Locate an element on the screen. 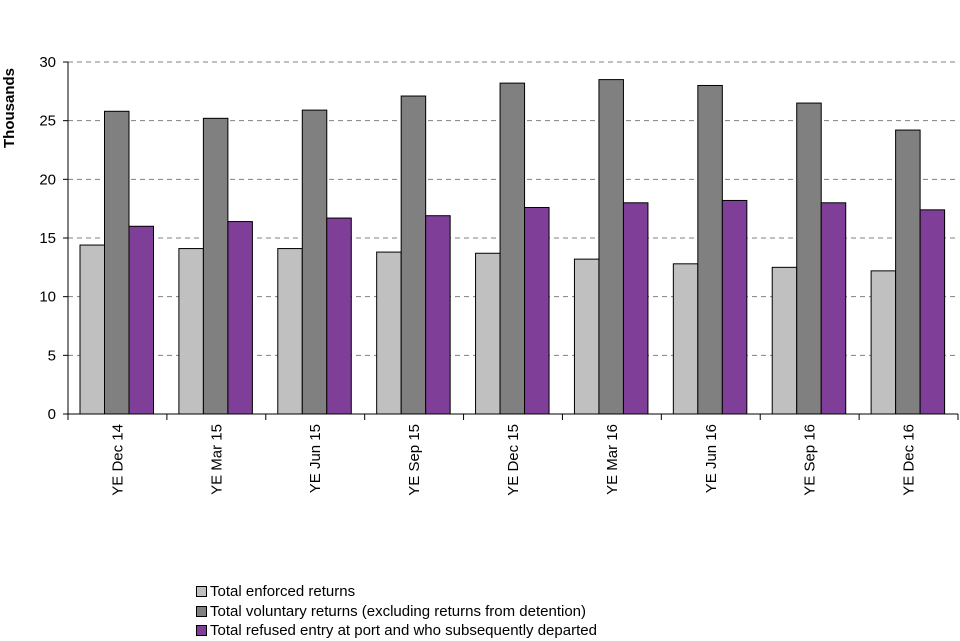 The image size is (960, 641). x-tick-label: YE Dec 16 is located at coordinates (909, 460).